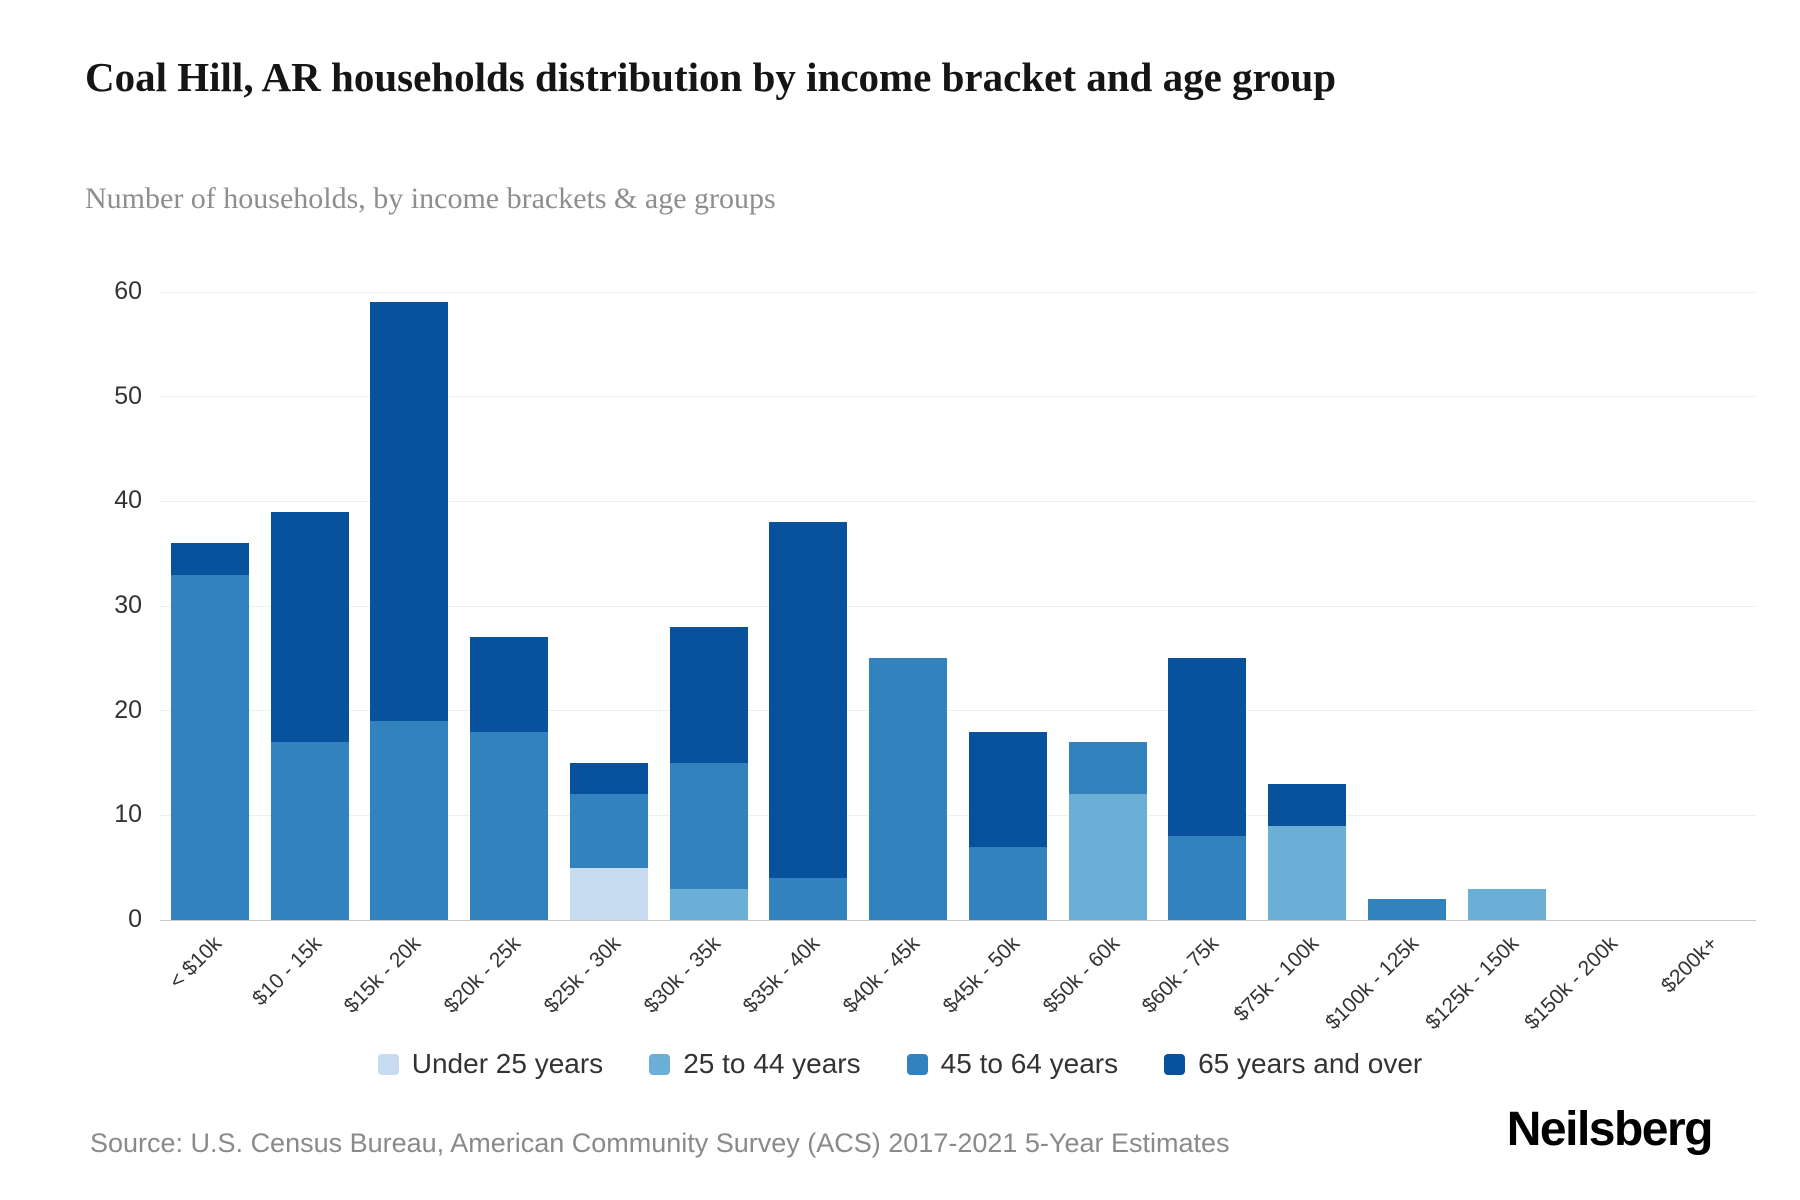 The width and height of the screenshot is (1800, 1200). I want to click on legend-label: Under 25 years, so click(507, 1063).